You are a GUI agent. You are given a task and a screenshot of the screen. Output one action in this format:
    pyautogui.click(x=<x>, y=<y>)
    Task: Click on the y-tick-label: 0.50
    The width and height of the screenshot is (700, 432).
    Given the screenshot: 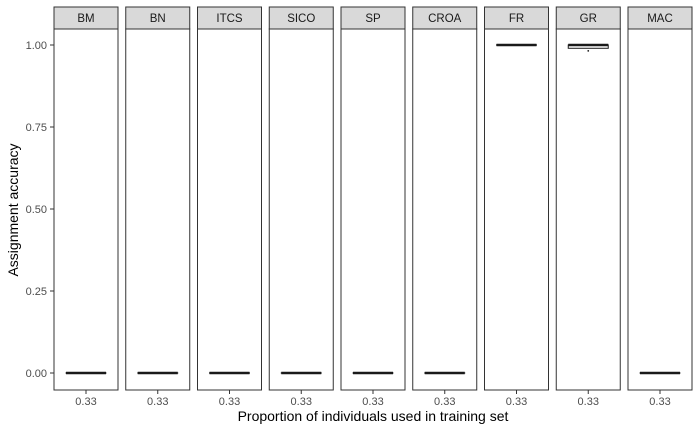 What is the action you would take?
    pyautogui.click(x=36, y=210)
    